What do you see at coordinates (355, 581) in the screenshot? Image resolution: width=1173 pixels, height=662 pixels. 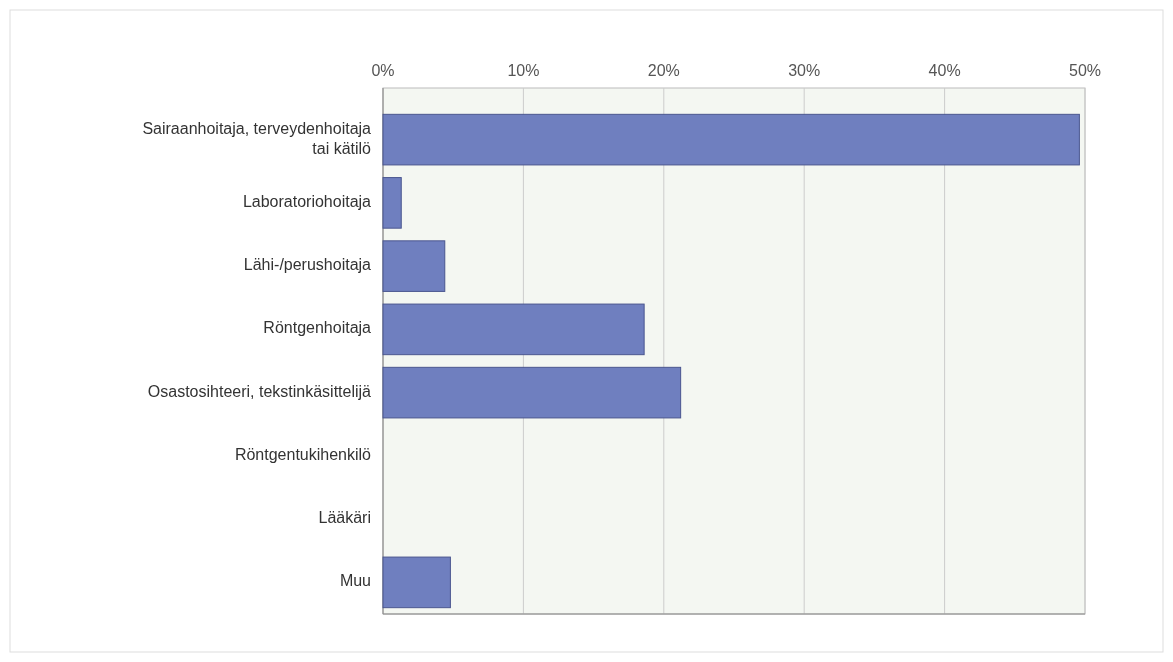 I see `y-tick-label: Muu` at bounding box center [355, 581].